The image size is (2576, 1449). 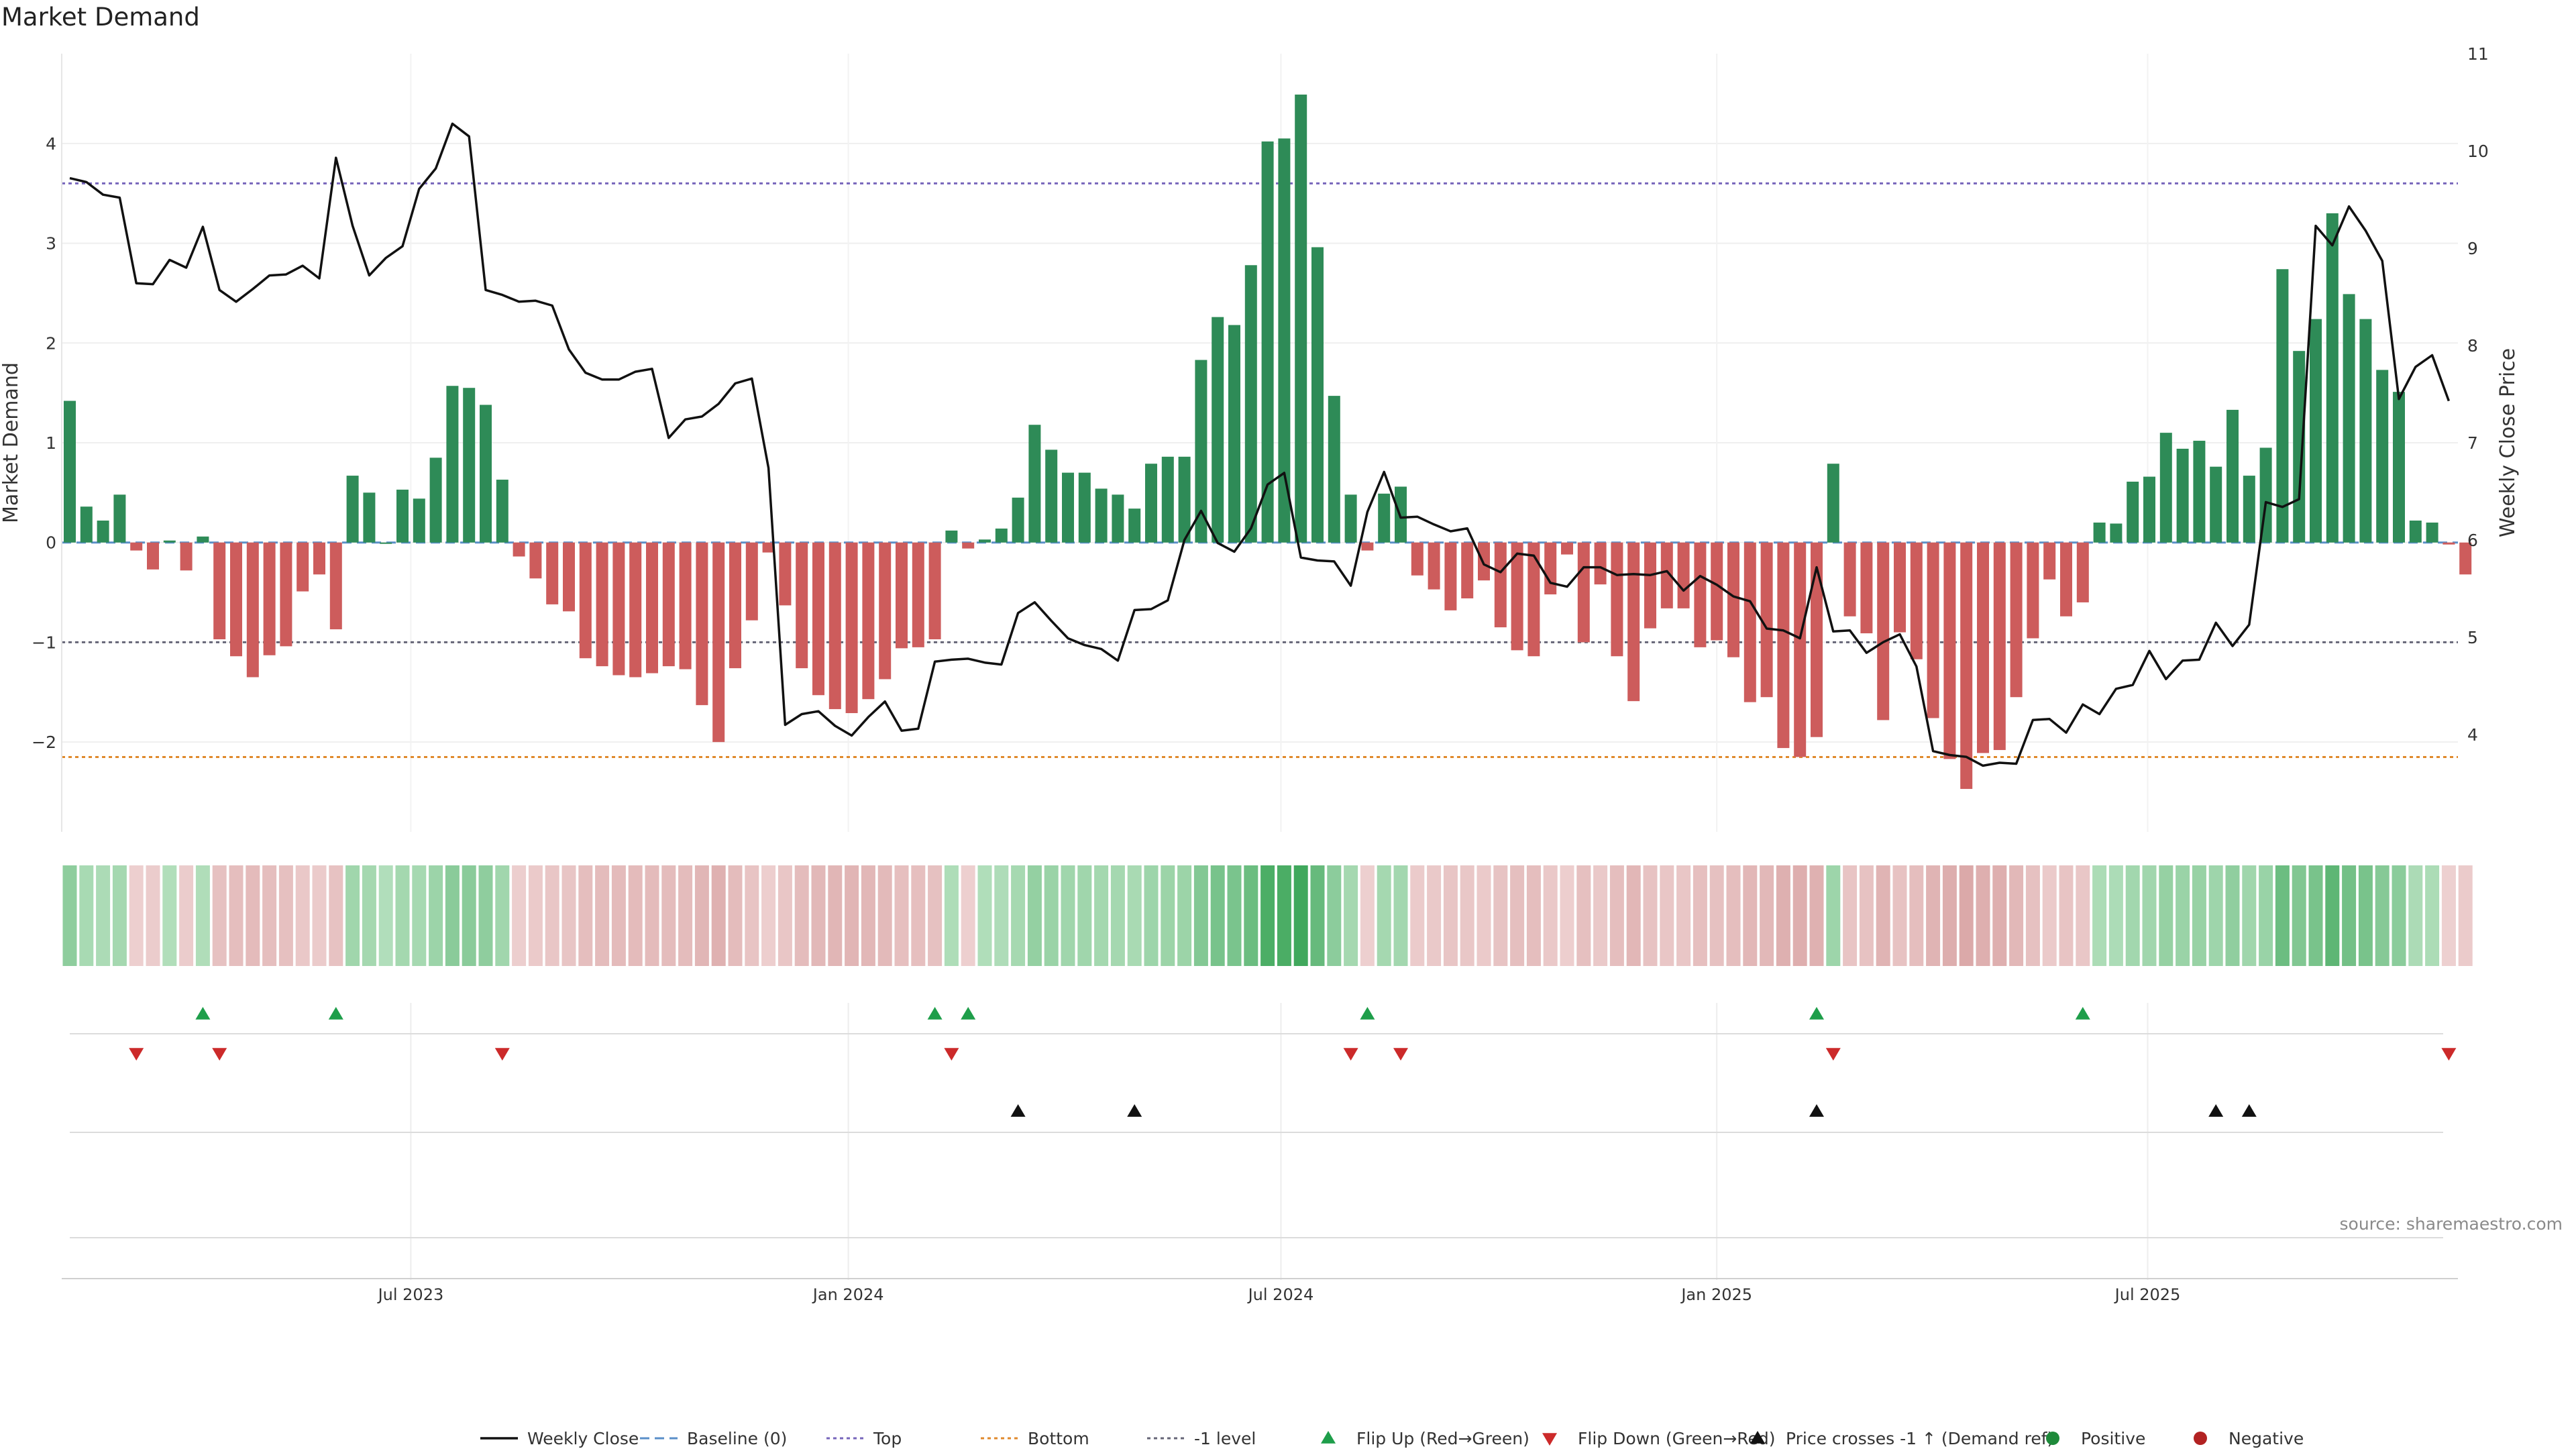 I want to click on legend-swatch, so click(x=2052, y=1438).